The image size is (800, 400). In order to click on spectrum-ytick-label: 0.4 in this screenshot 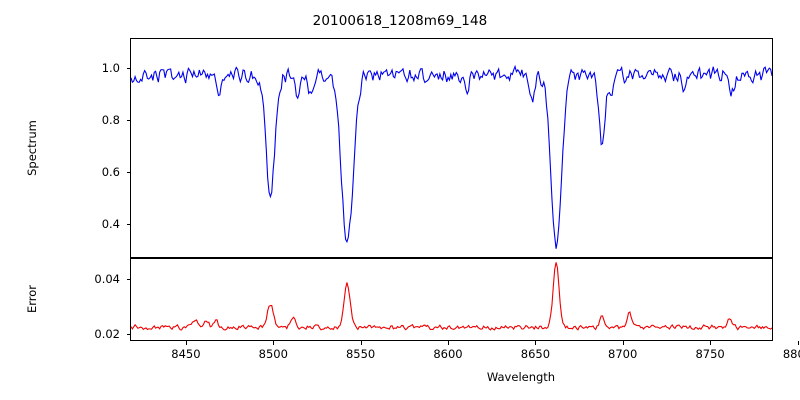, I will do `click(110, 224)`.